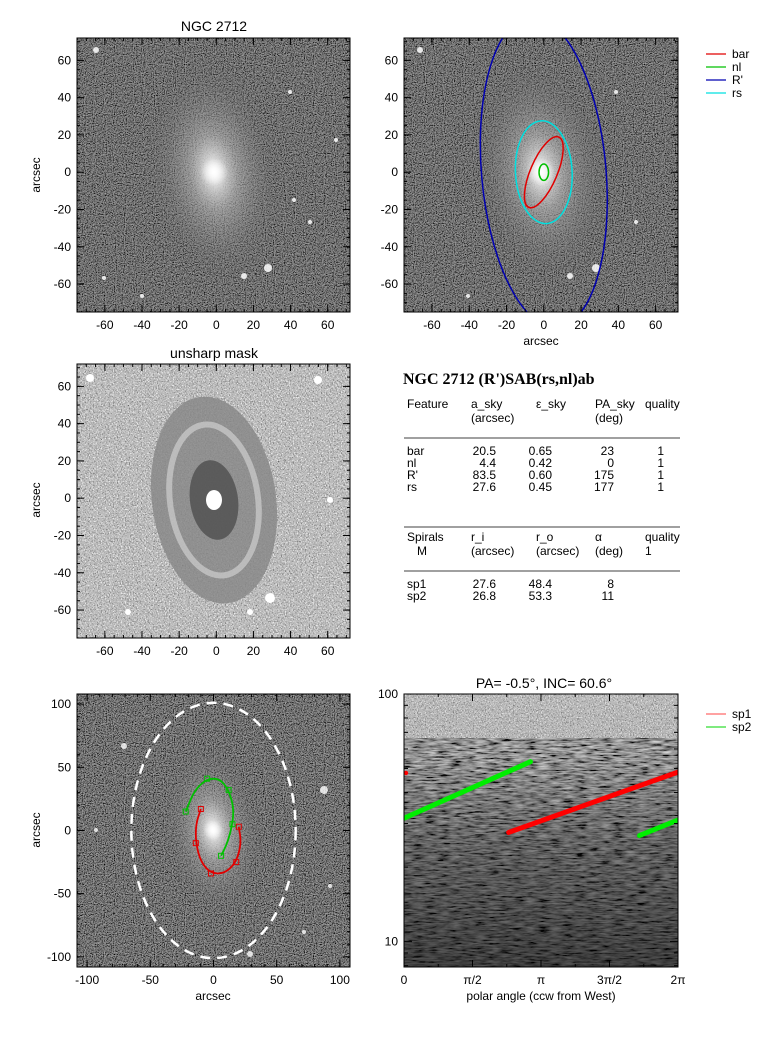  I want to click on spirals-table-header: α, so click(598, 537).